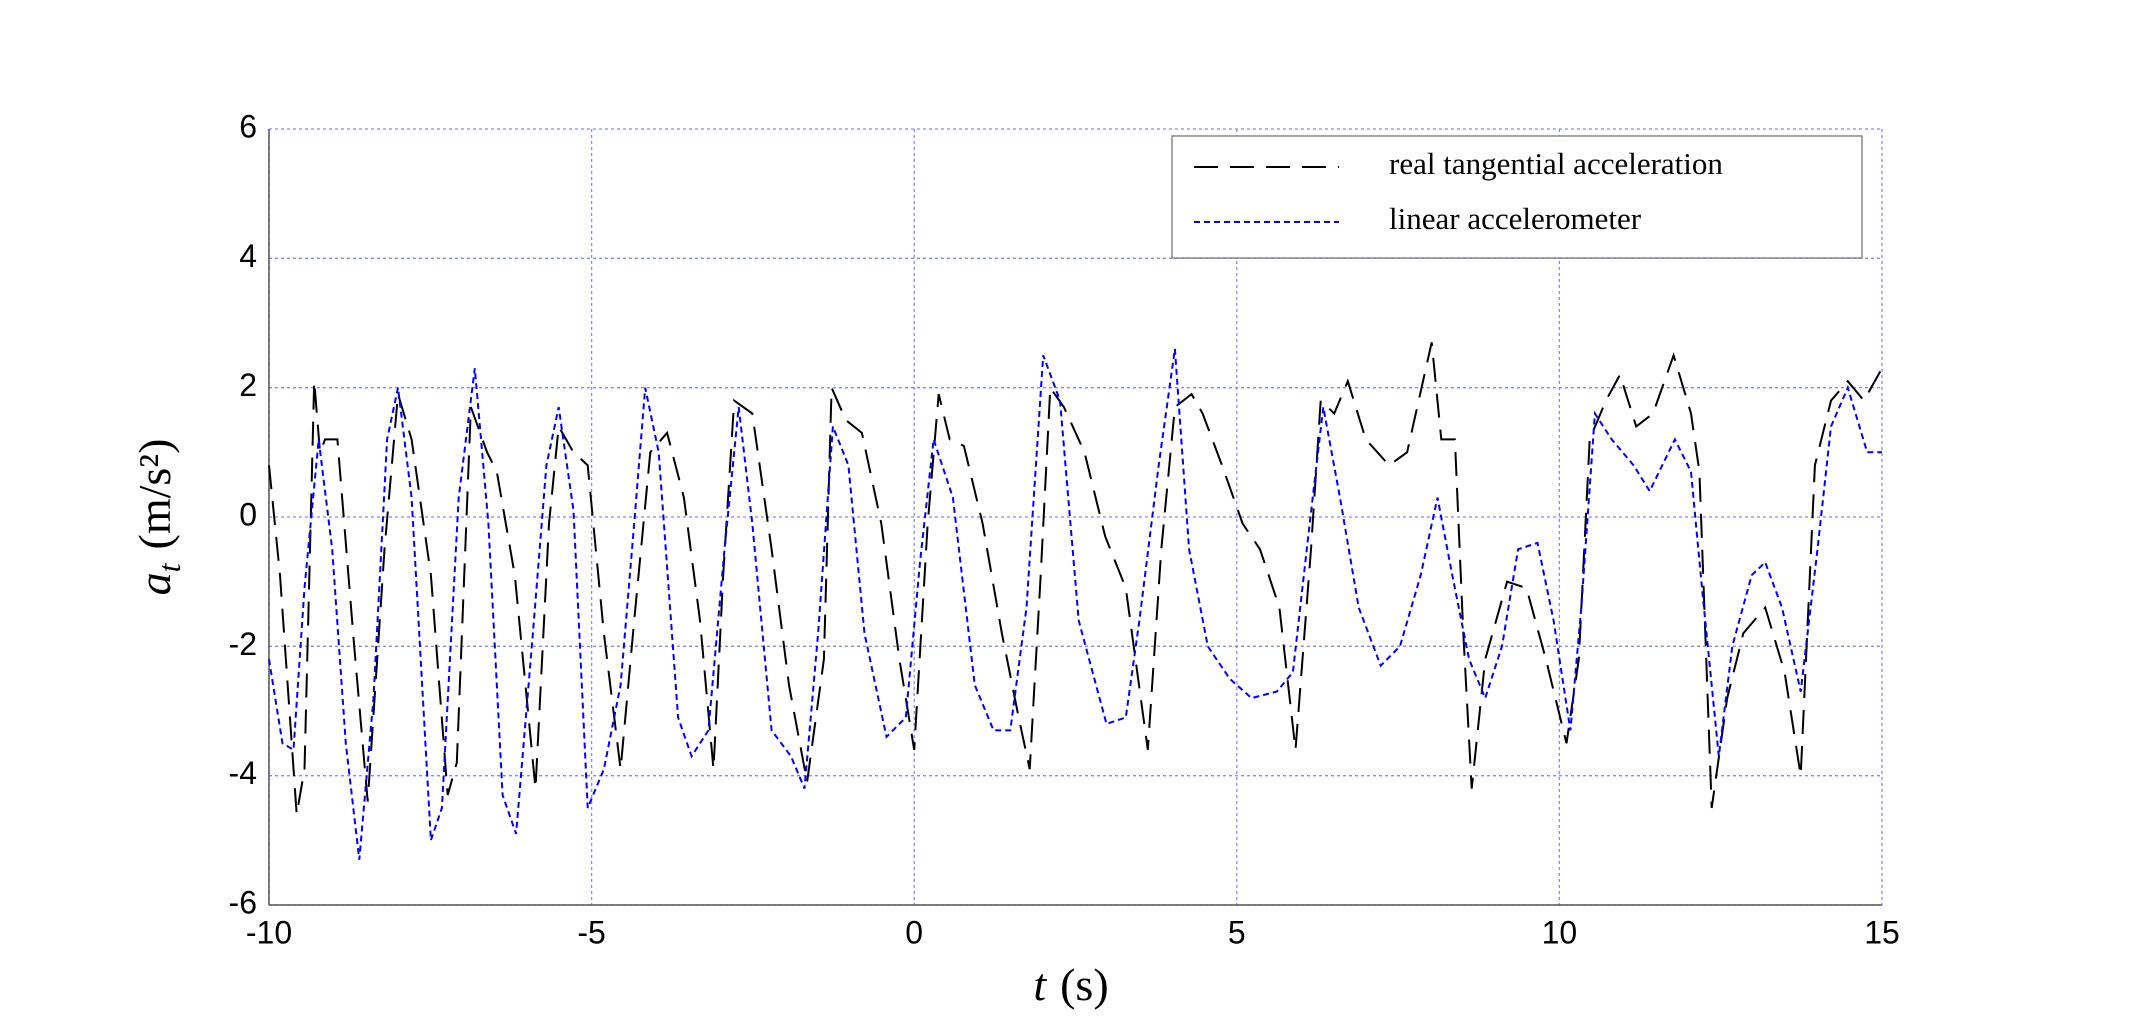 Image resolution: width=2131 pixels, height=1024 pixels. What do you see at coordinates (1515, 218) in the screenshot?
I see `legend-label: linear accelerometer` at bounding box center [1515, 218].